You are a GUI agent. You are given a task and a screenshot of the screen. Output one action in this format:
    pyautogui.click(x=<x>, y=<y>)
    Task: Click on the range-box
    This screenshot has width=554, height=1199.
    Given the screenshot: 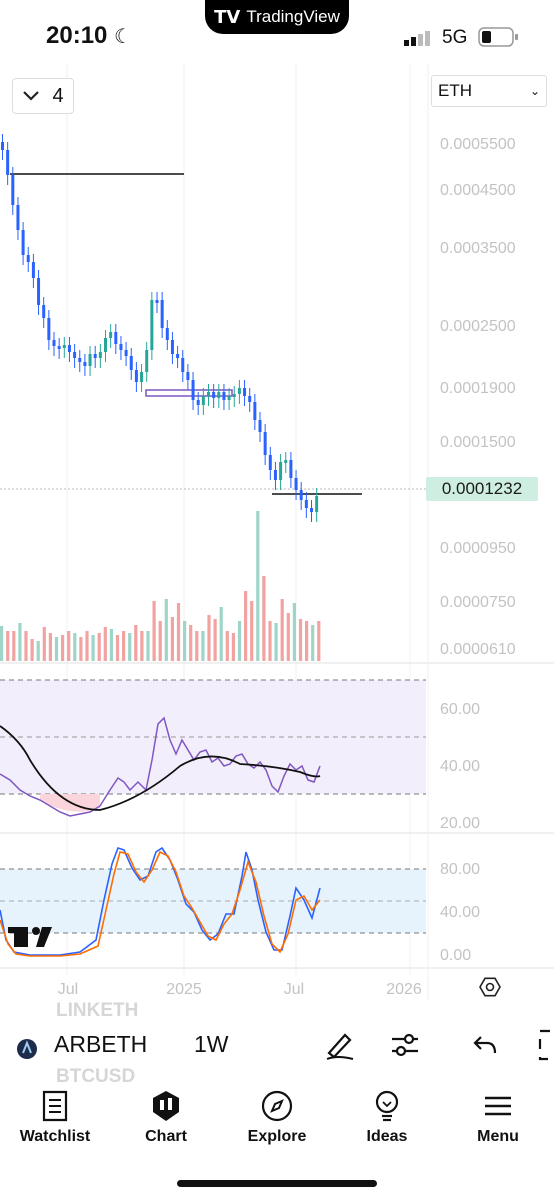 What is the action you would take?
    pyautogui.click(x=189, y=393)
    